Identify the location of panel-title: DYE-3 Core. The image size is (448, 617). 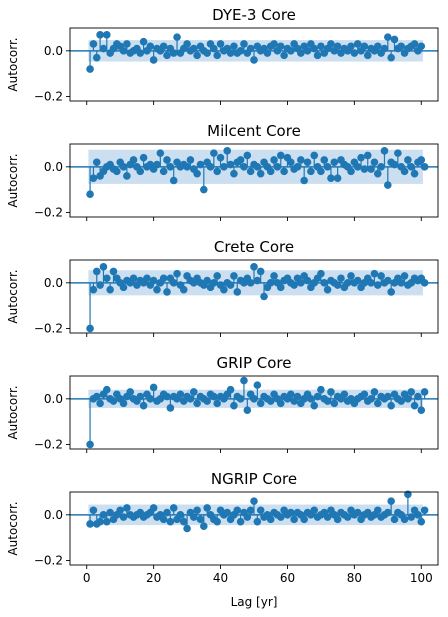
(254, 15).